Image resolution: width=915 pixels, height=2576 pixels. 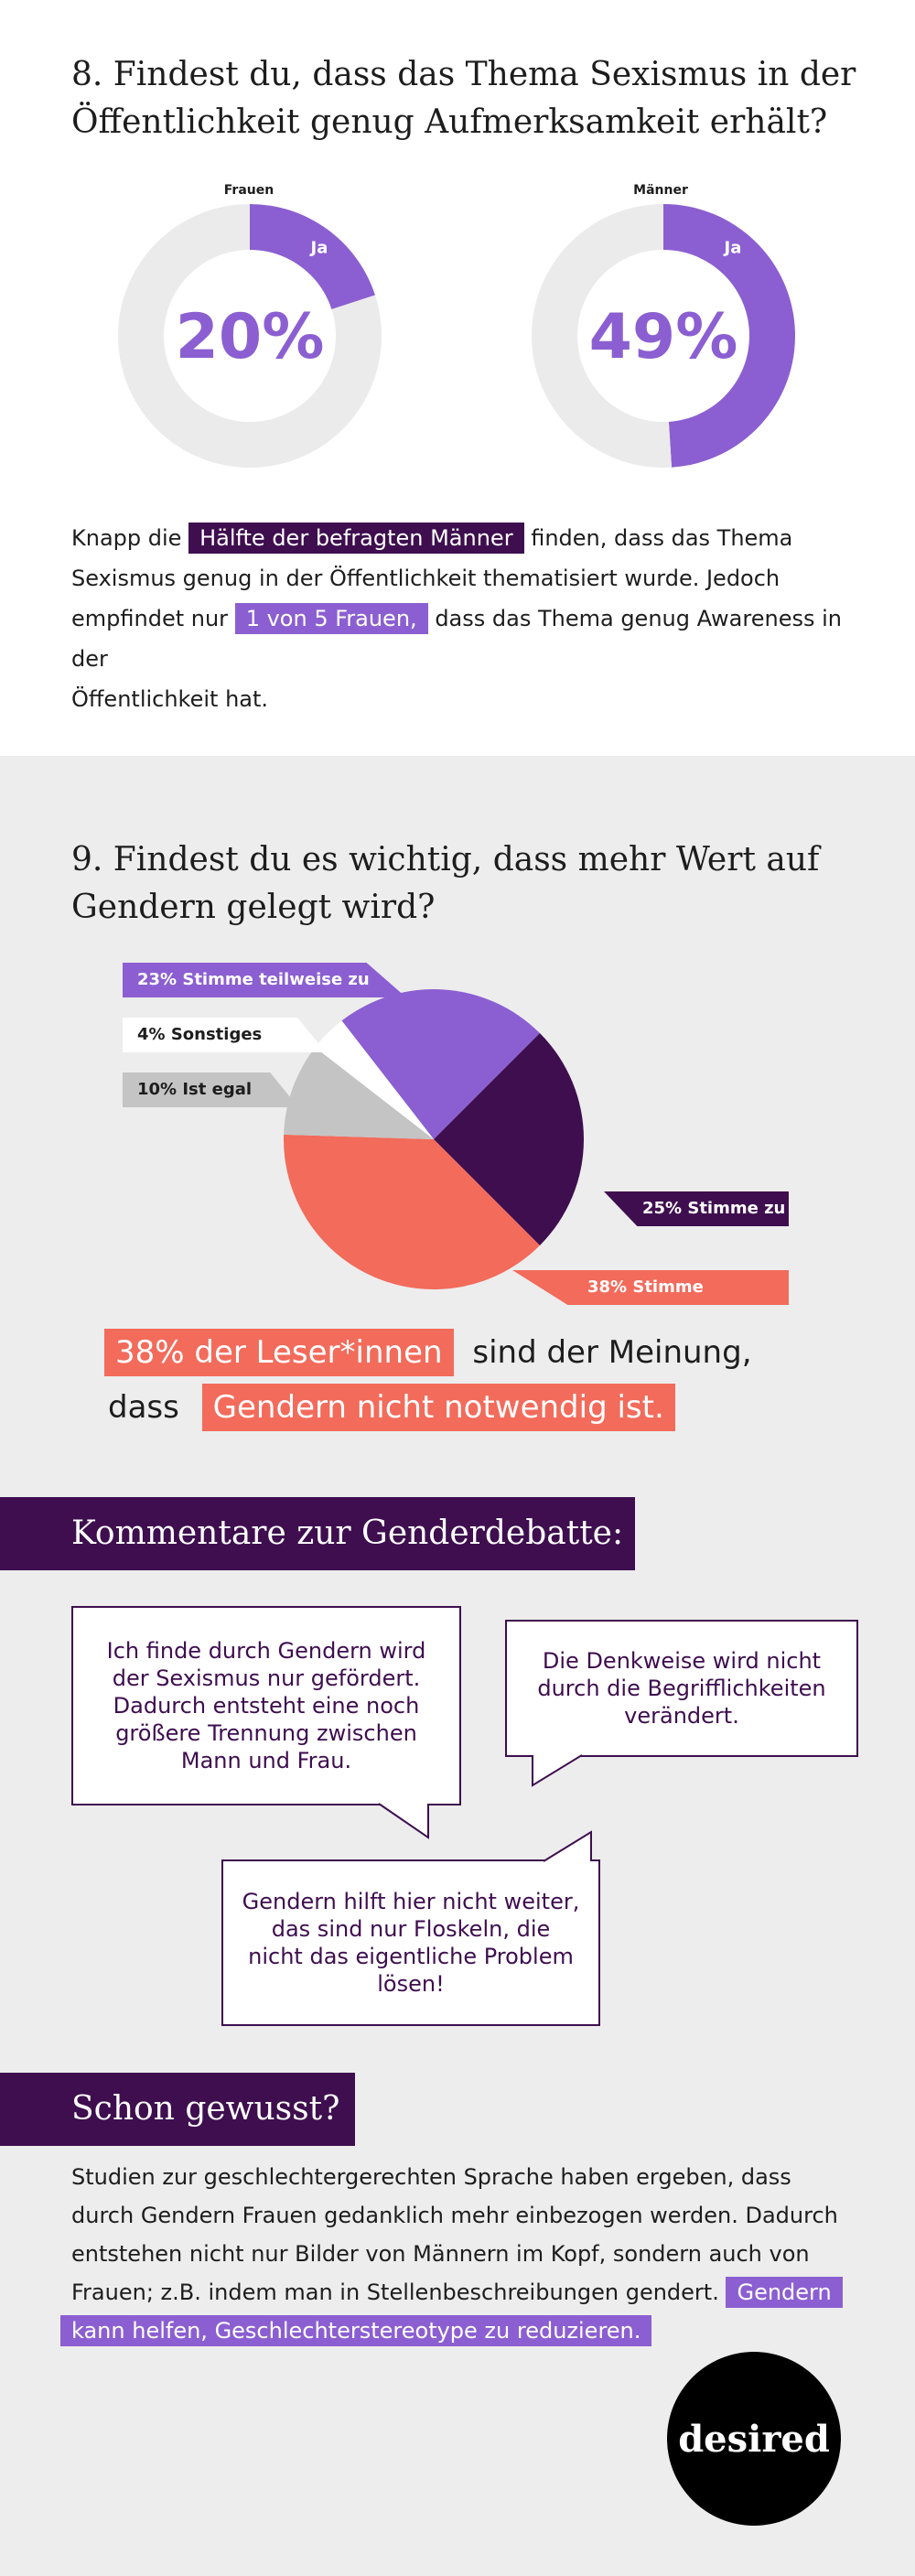 I want to click on q9-statement-part: dass, so click(x=144, y=1407).